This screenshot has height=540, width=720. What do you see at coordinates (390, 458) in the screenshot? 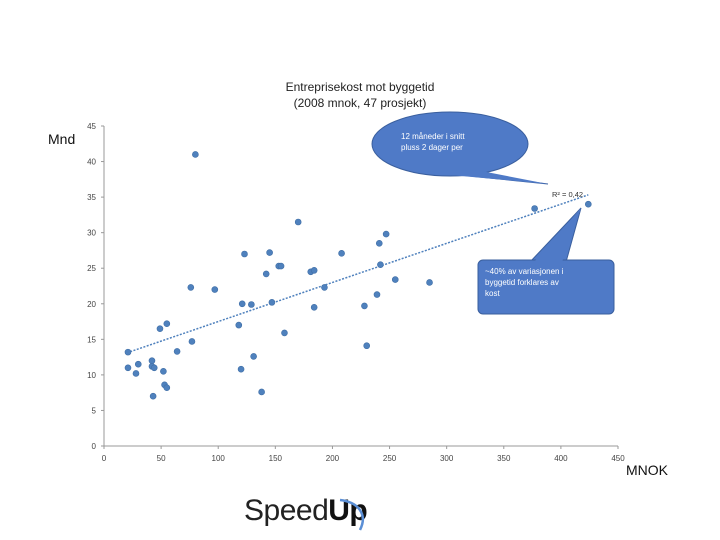
I see `x-tick-label: 250` at bounding box center [390, 458].